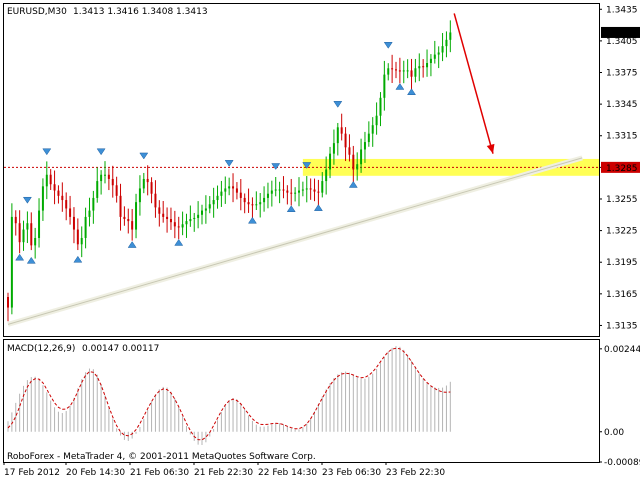 Image resolution: width=640 pixels, height=480 pixels. Describe the element at coordinates (622, 105) in the screenshot. I see `y-axis-label: 1.3345` at that location.